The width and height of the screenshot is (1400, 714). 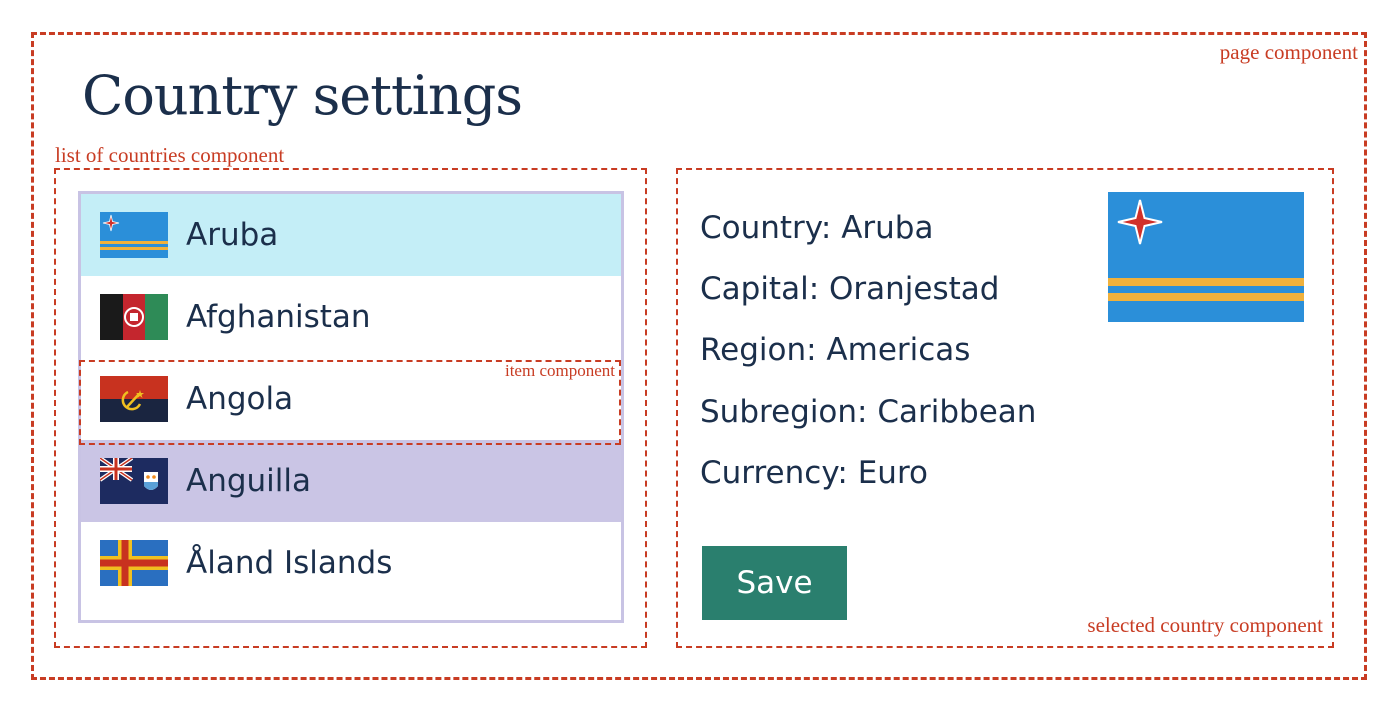 What do you see at coordinates (240, 399) in the screenshot?
I see `list-item-label: Angola` at bounding box center [240, 399].